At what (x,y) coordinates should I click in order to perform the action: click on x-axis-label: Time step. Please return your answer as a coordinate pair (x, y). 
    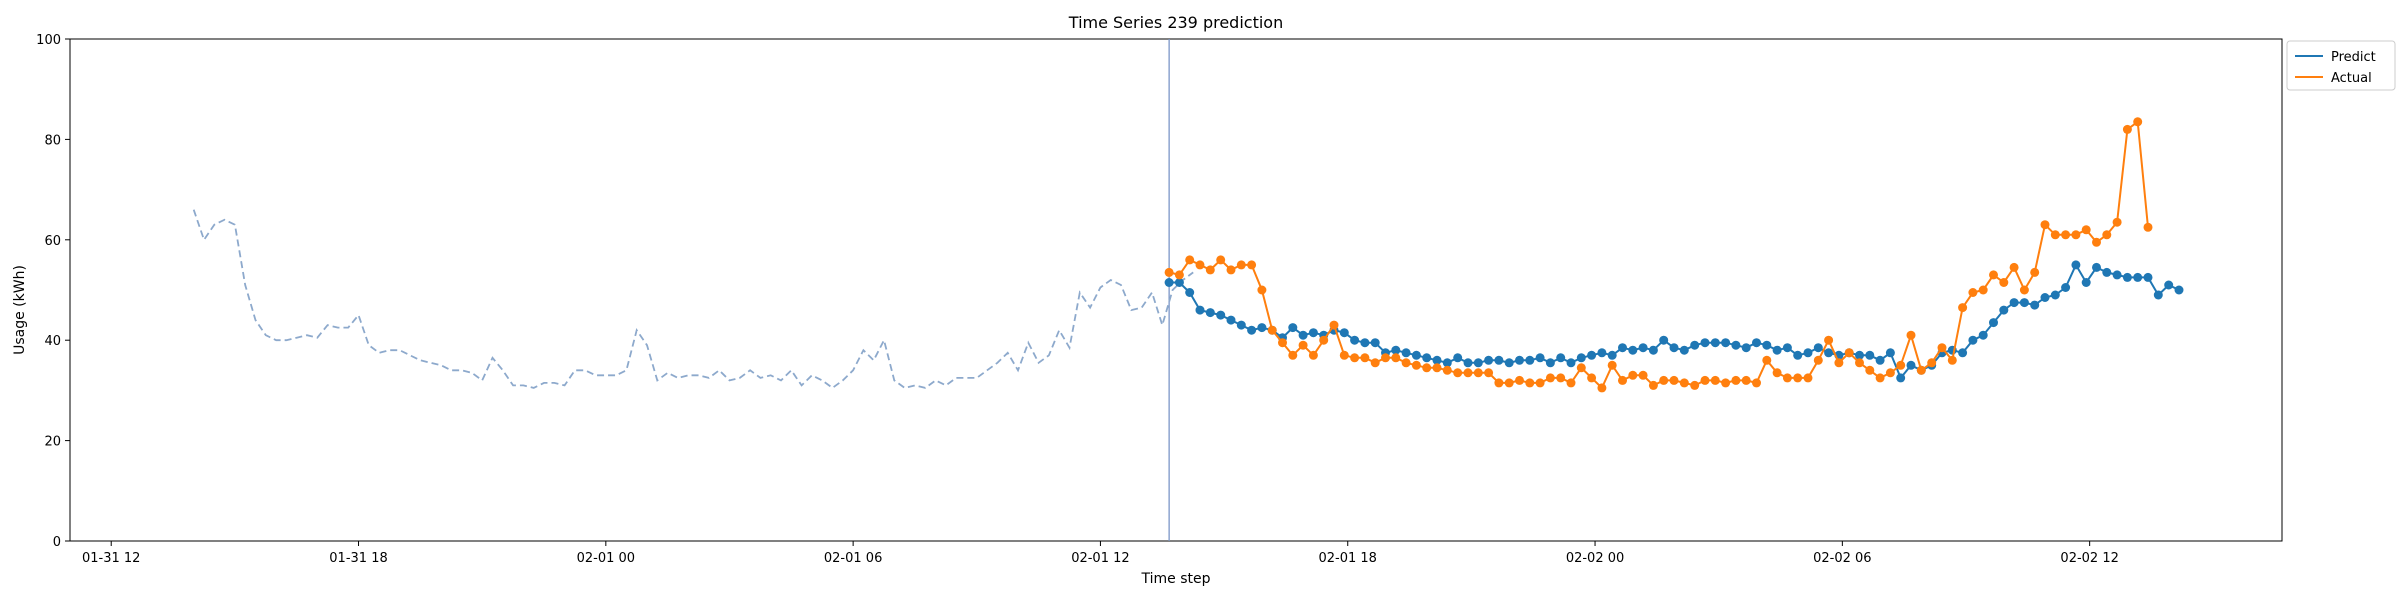
    Looking at the image, I should click on (1176, 579).